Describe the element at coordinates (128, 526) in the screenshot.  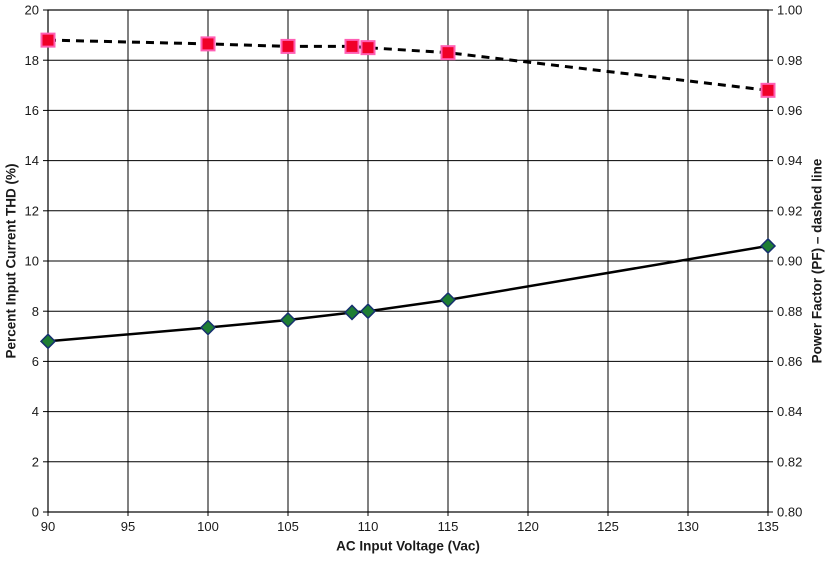
I see `x-tick-label: 95` at that location.